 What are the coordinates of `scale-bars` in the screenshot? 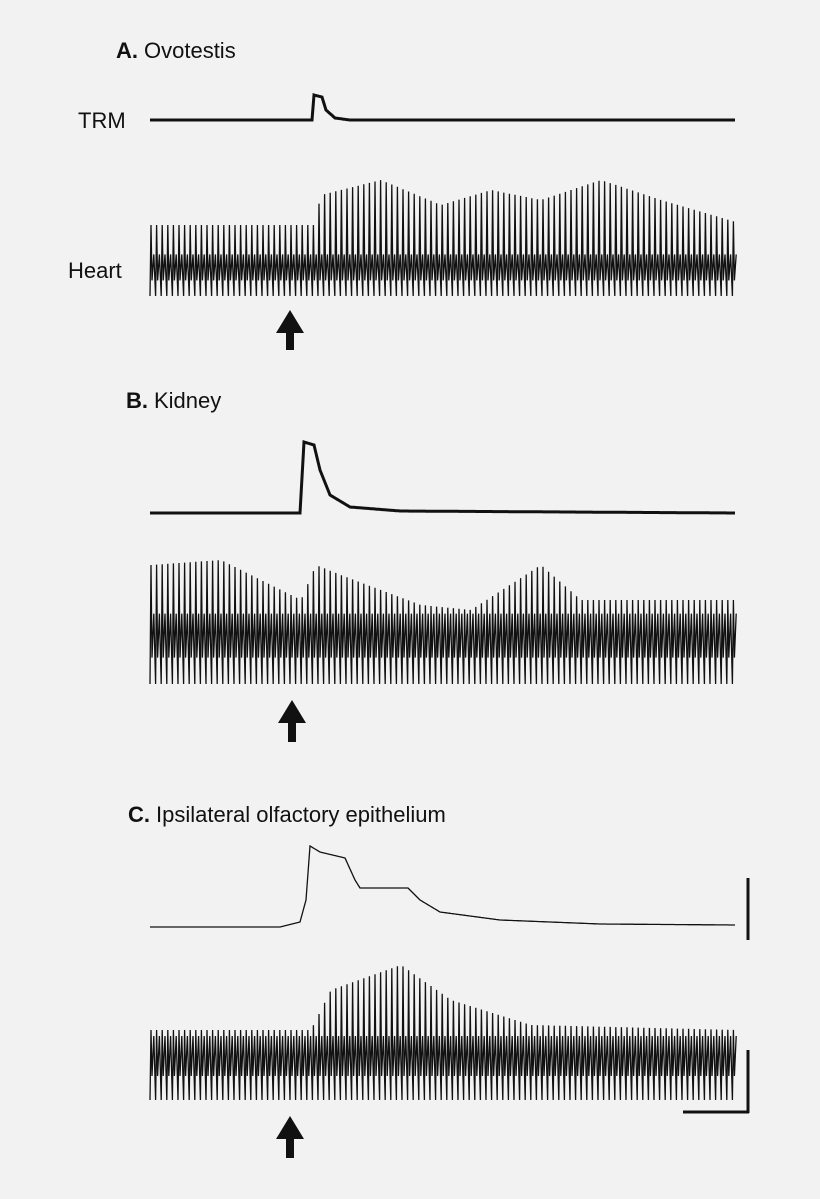 It's located at (716, 996).